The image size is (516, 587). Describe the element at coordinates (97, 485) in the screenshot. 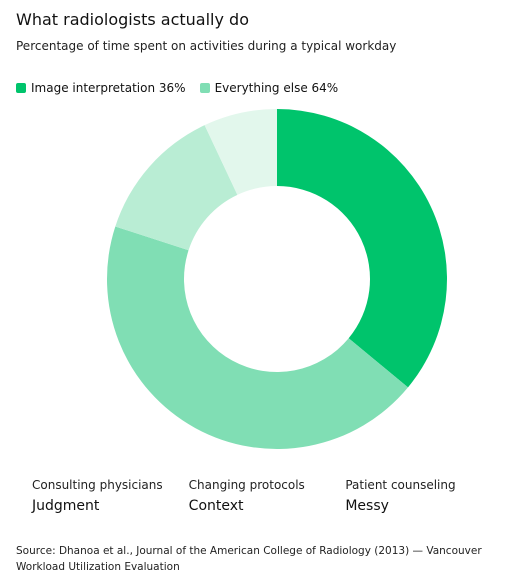

I see `note-label: Consulting physicians` at that location.